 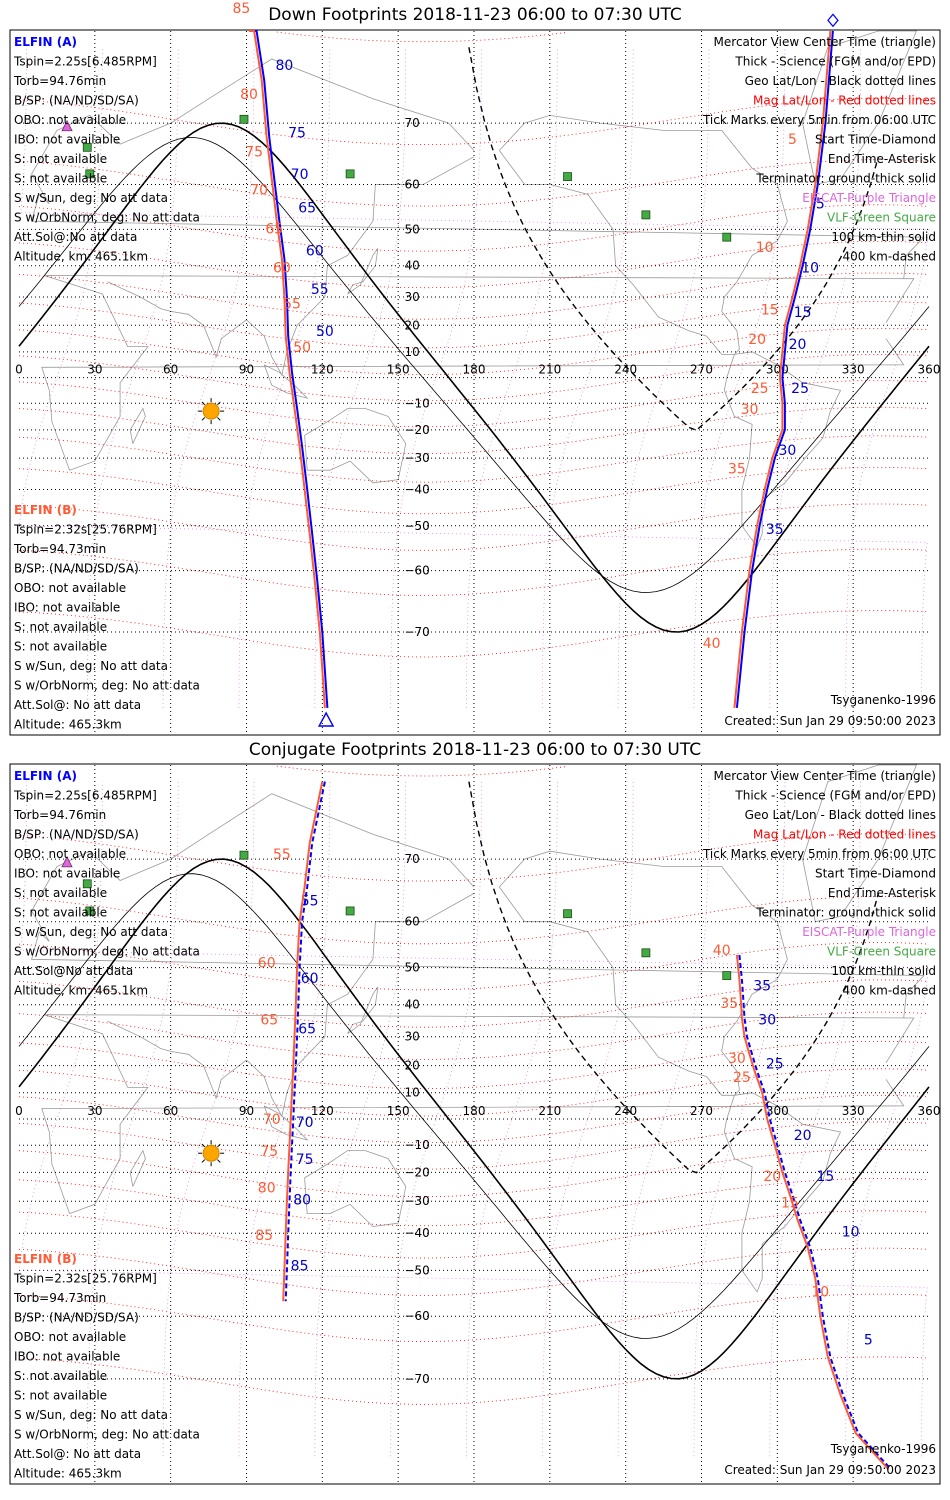 What do you see at coordinates (292, 305) in the screenshot?
I see `elfin-b-tick-label: 55` at bounding box center [292, 305].